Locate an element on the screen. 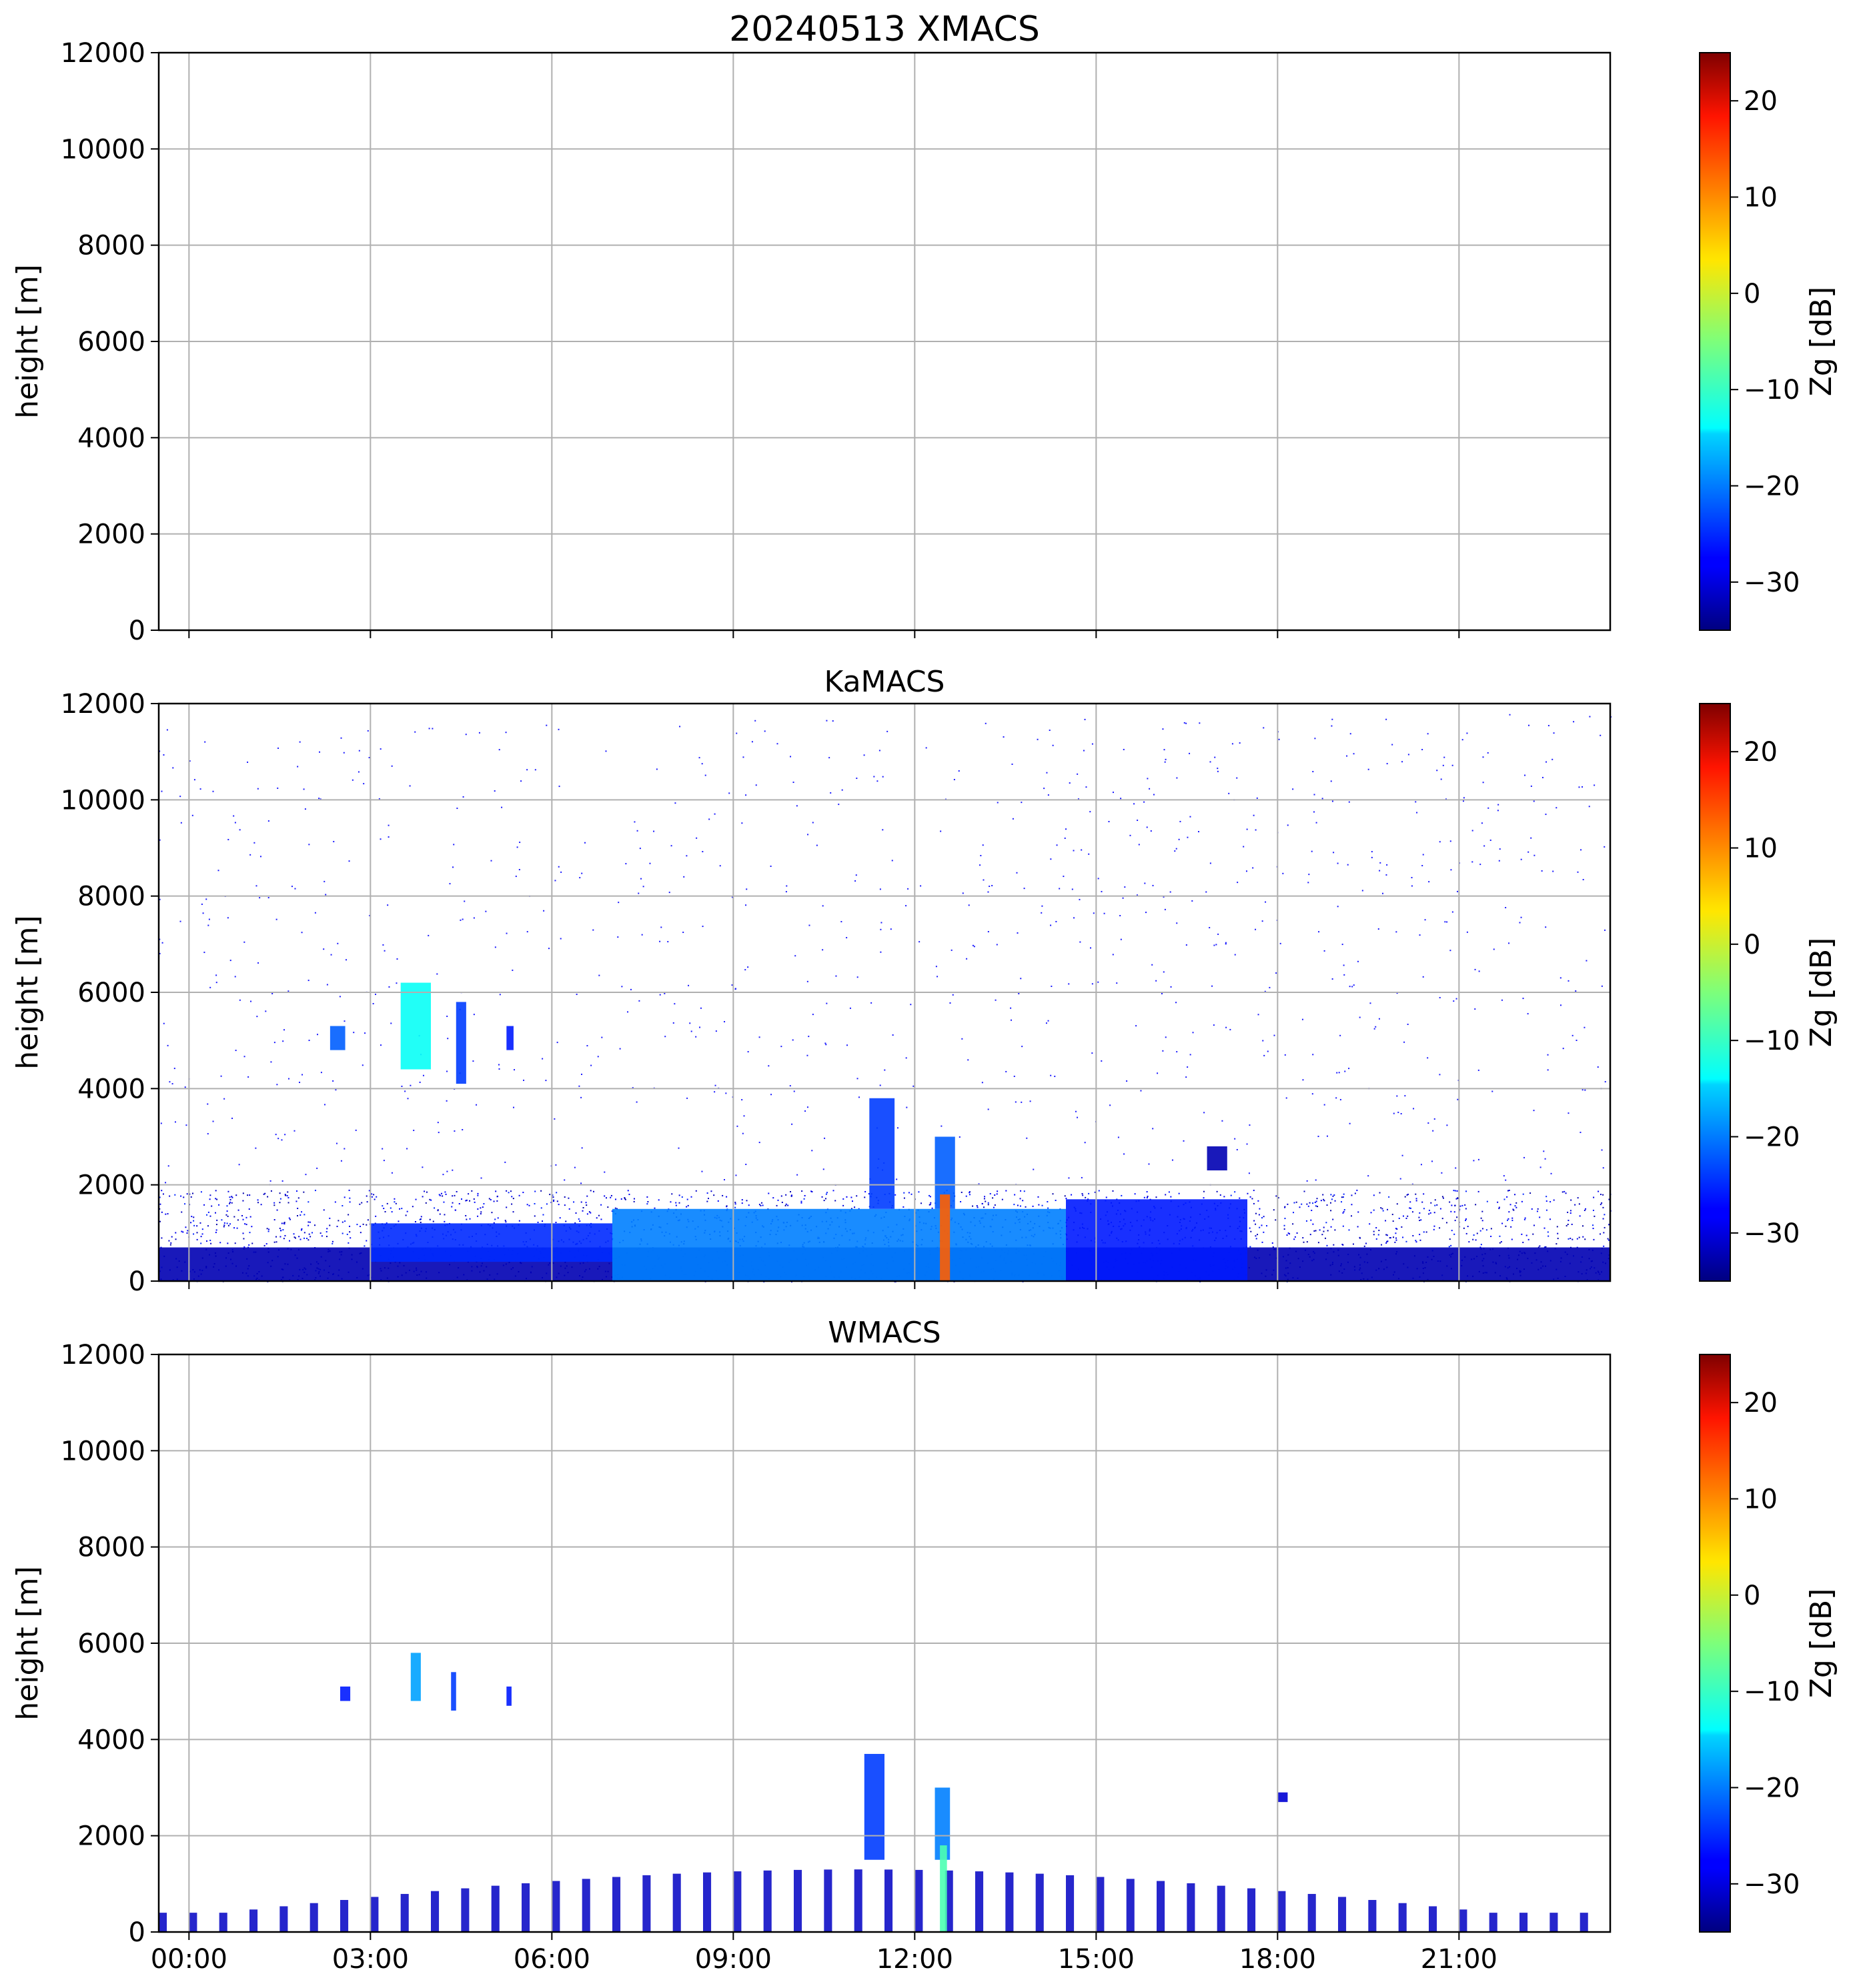 The width and height of the screenshot is (1859, 1988). y-tick-label: 12000 is located at coordinates (103, 1355).